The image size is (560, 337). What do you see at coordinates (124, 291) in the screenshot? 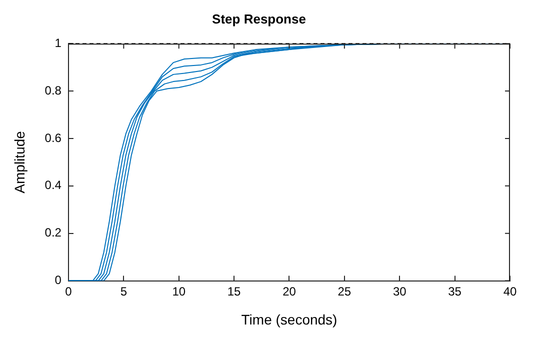
I see `x-tick-label: 5` at bounding box center [124, 291].